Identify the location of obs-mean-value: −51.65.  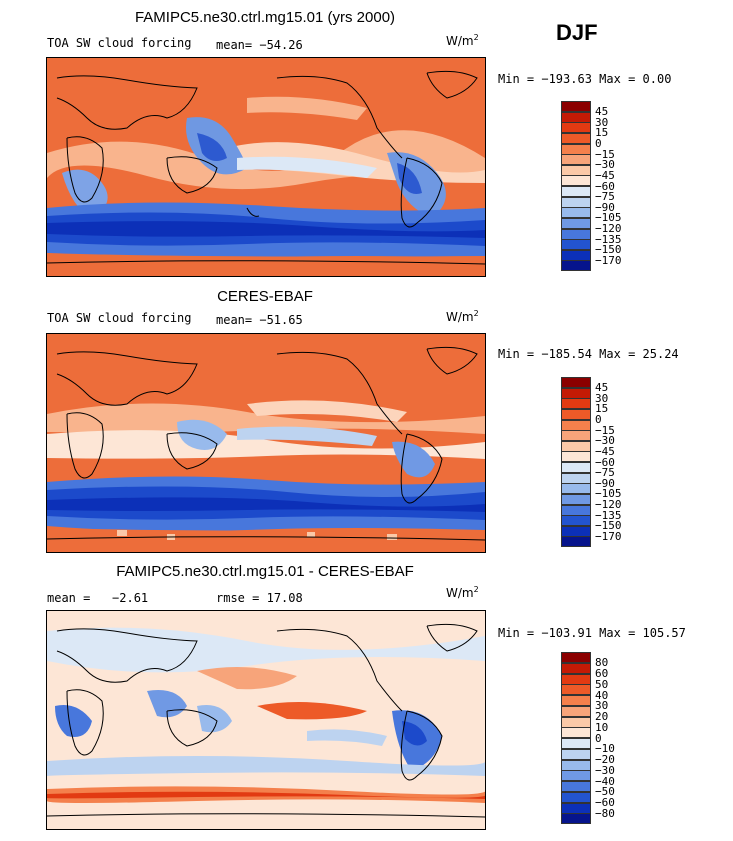
(281, 320).